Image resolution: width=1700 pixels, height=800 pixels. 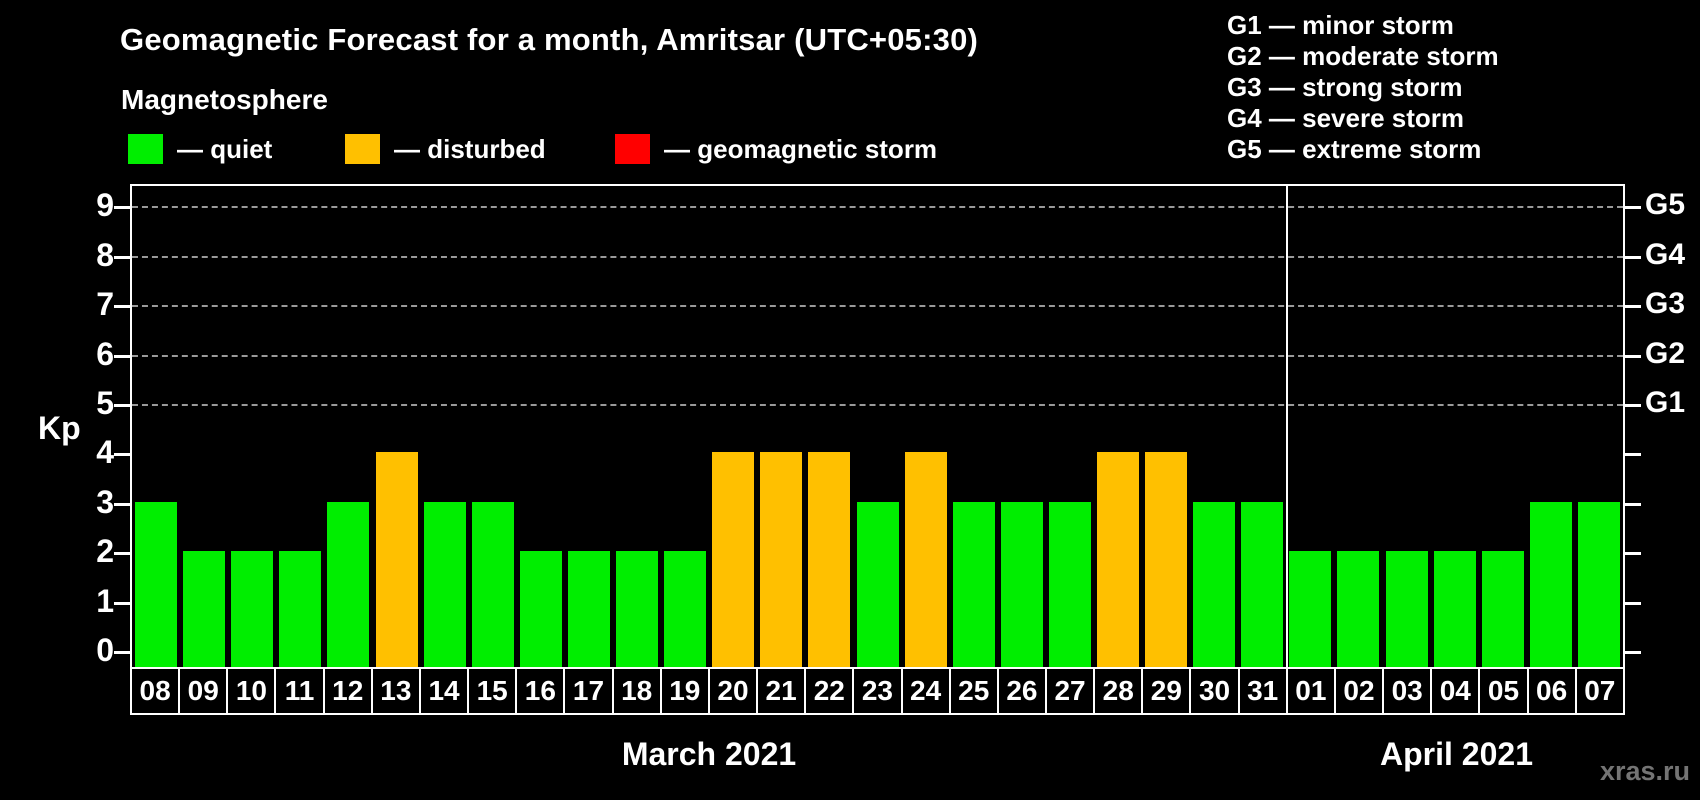 I want to click on day-label-05: 05, so click(x=1503, y=691).